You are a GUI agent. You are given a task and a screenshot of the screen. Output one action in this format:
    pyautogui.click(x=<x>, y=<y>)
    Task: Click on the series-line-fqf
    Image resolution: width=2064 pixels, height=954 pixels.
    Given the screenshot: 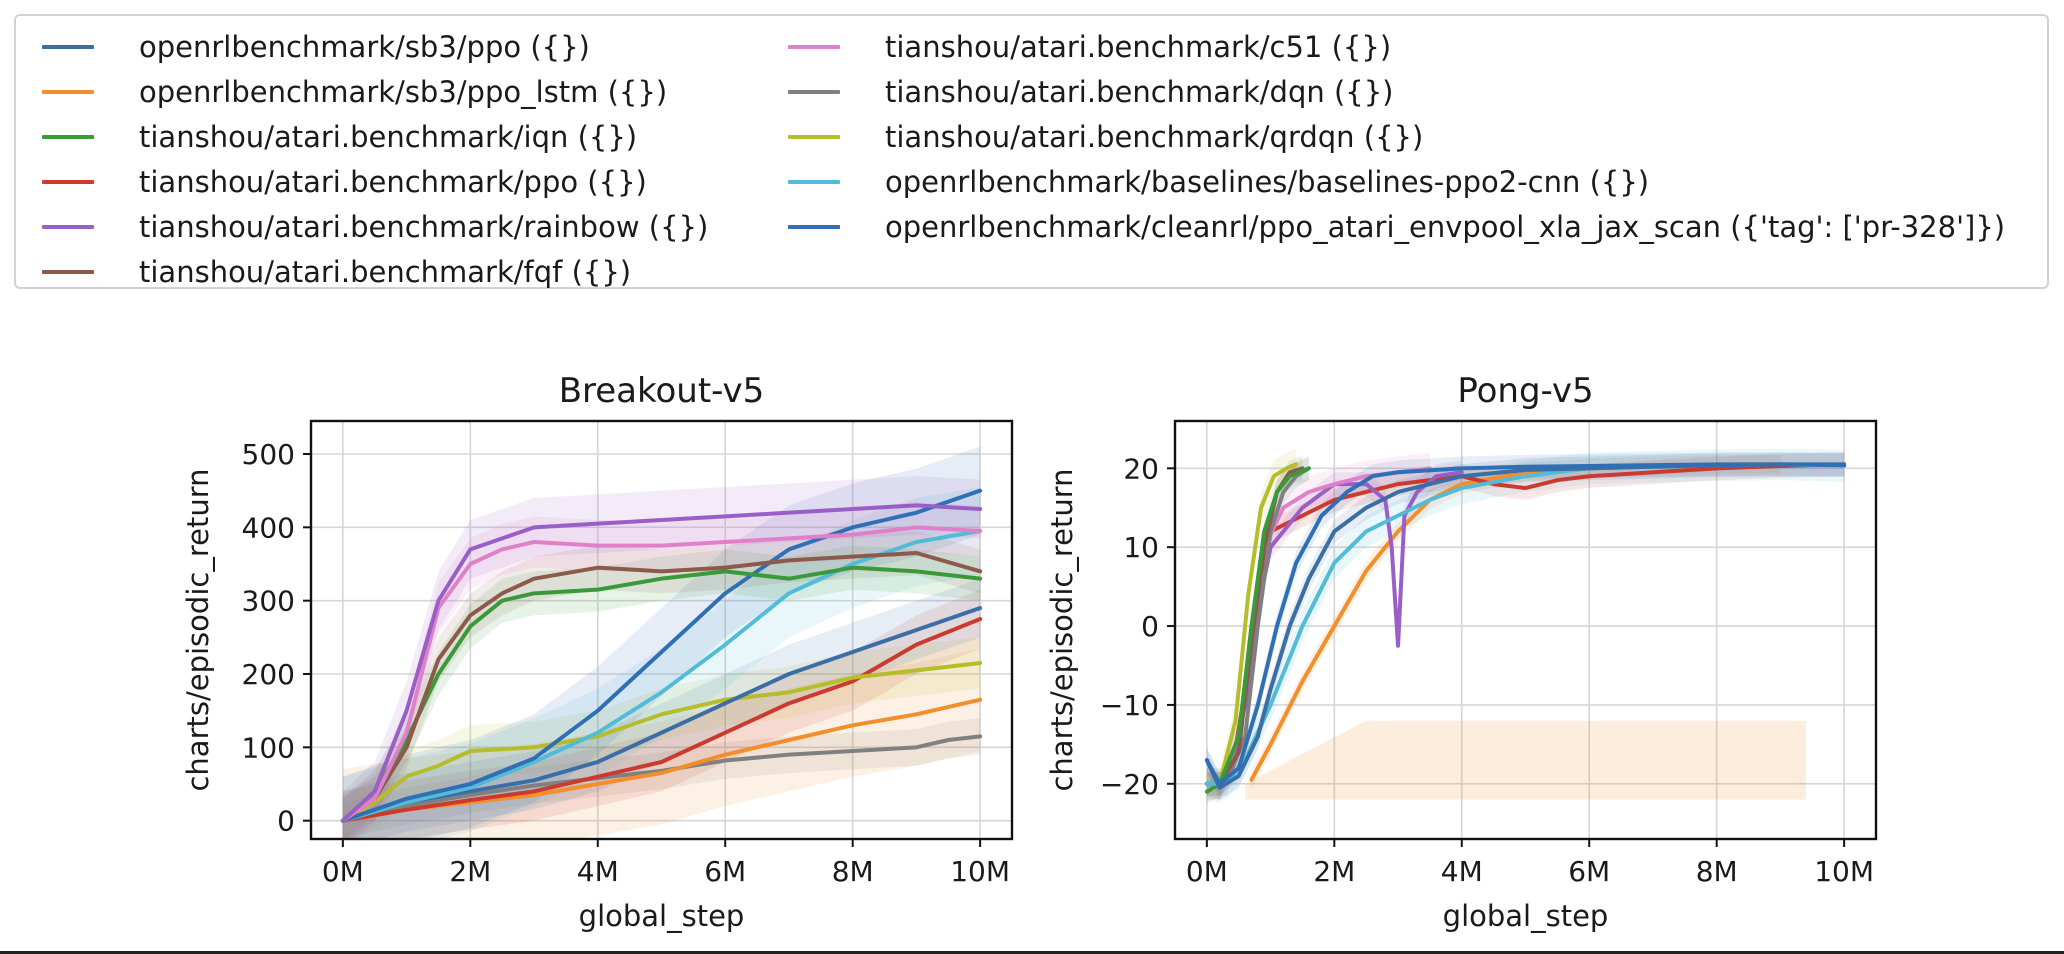 What is the action you would take?
    pyautogui.click(x=661, y=687)
    